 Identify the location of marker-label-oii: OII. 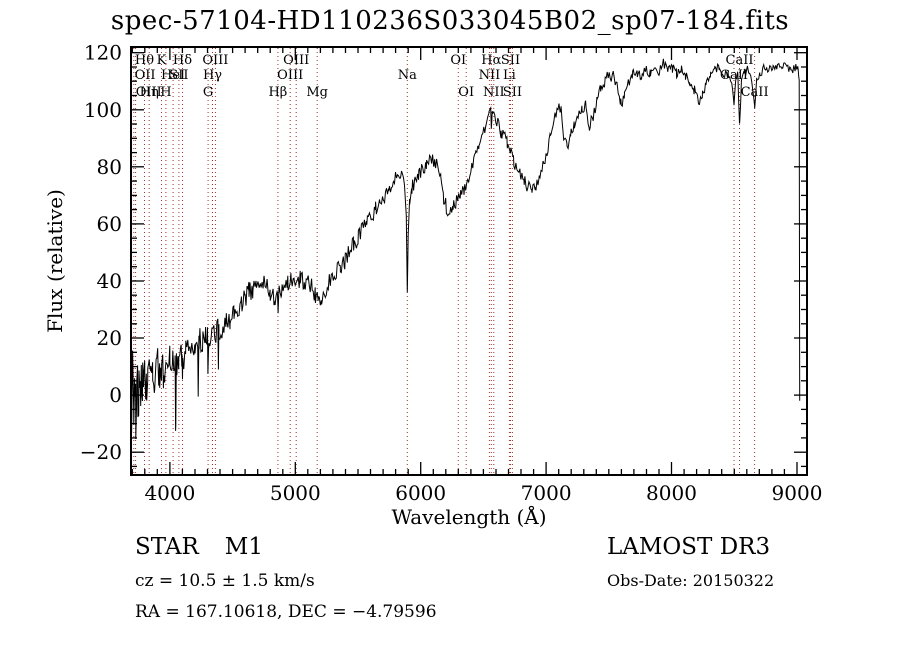
(145, 75).